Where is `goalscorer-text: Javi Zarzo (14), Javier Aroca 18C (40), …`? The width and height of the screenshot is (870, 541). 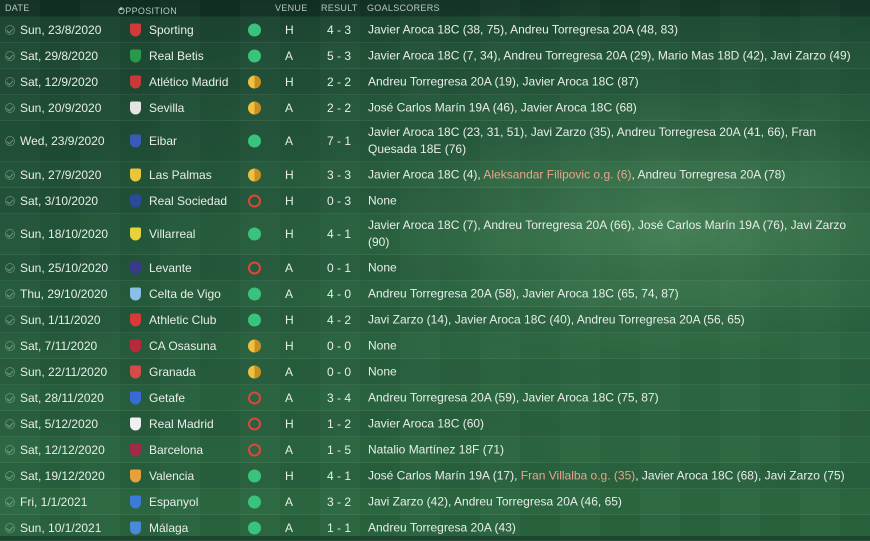 goalscorer-text: Javi Zarzo (14), Javier Aroca 18C (40), … is located at coordinates (556, 319).